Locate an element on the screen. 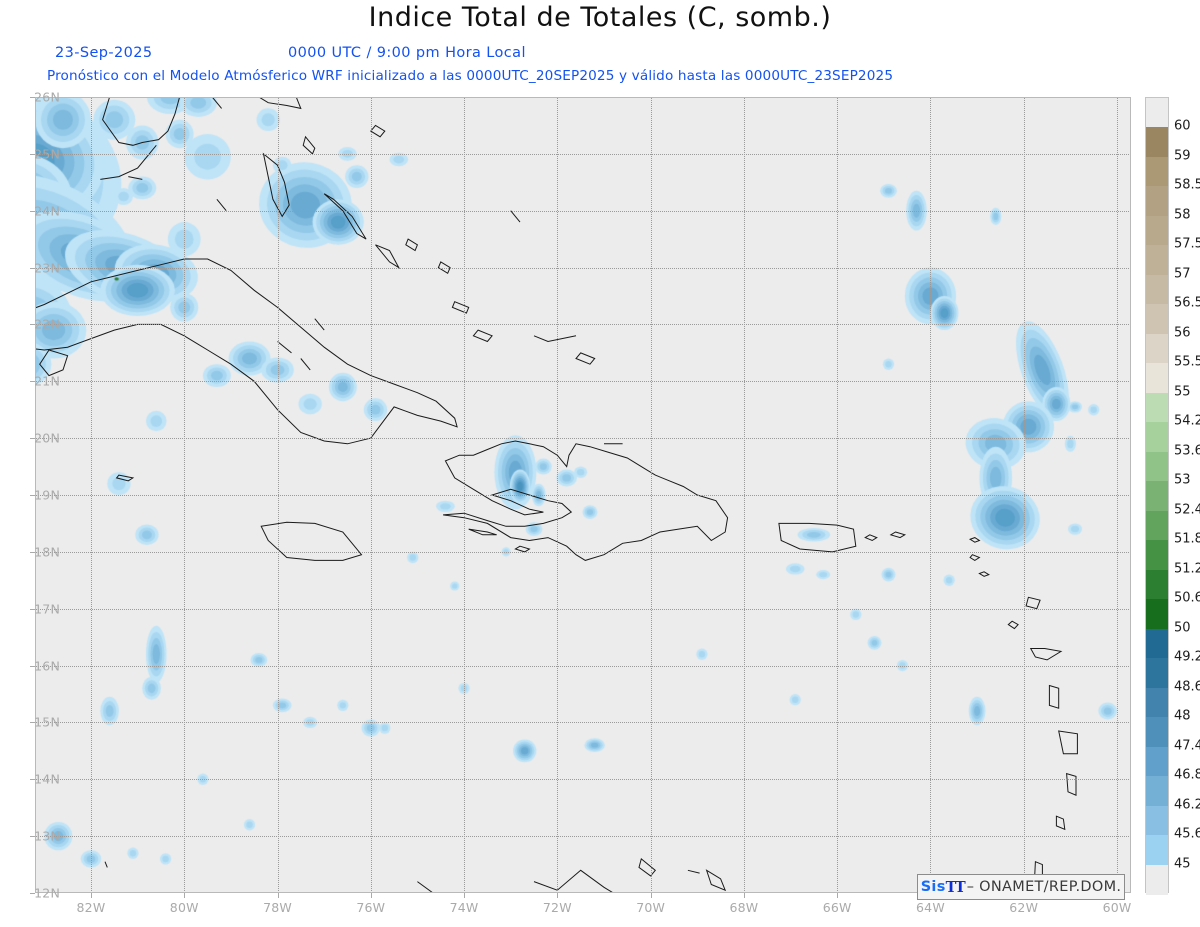 The width and height of the screenshot is (1200, 927). x-axis-tick-label: 70W is located at coordinates (651, 907).